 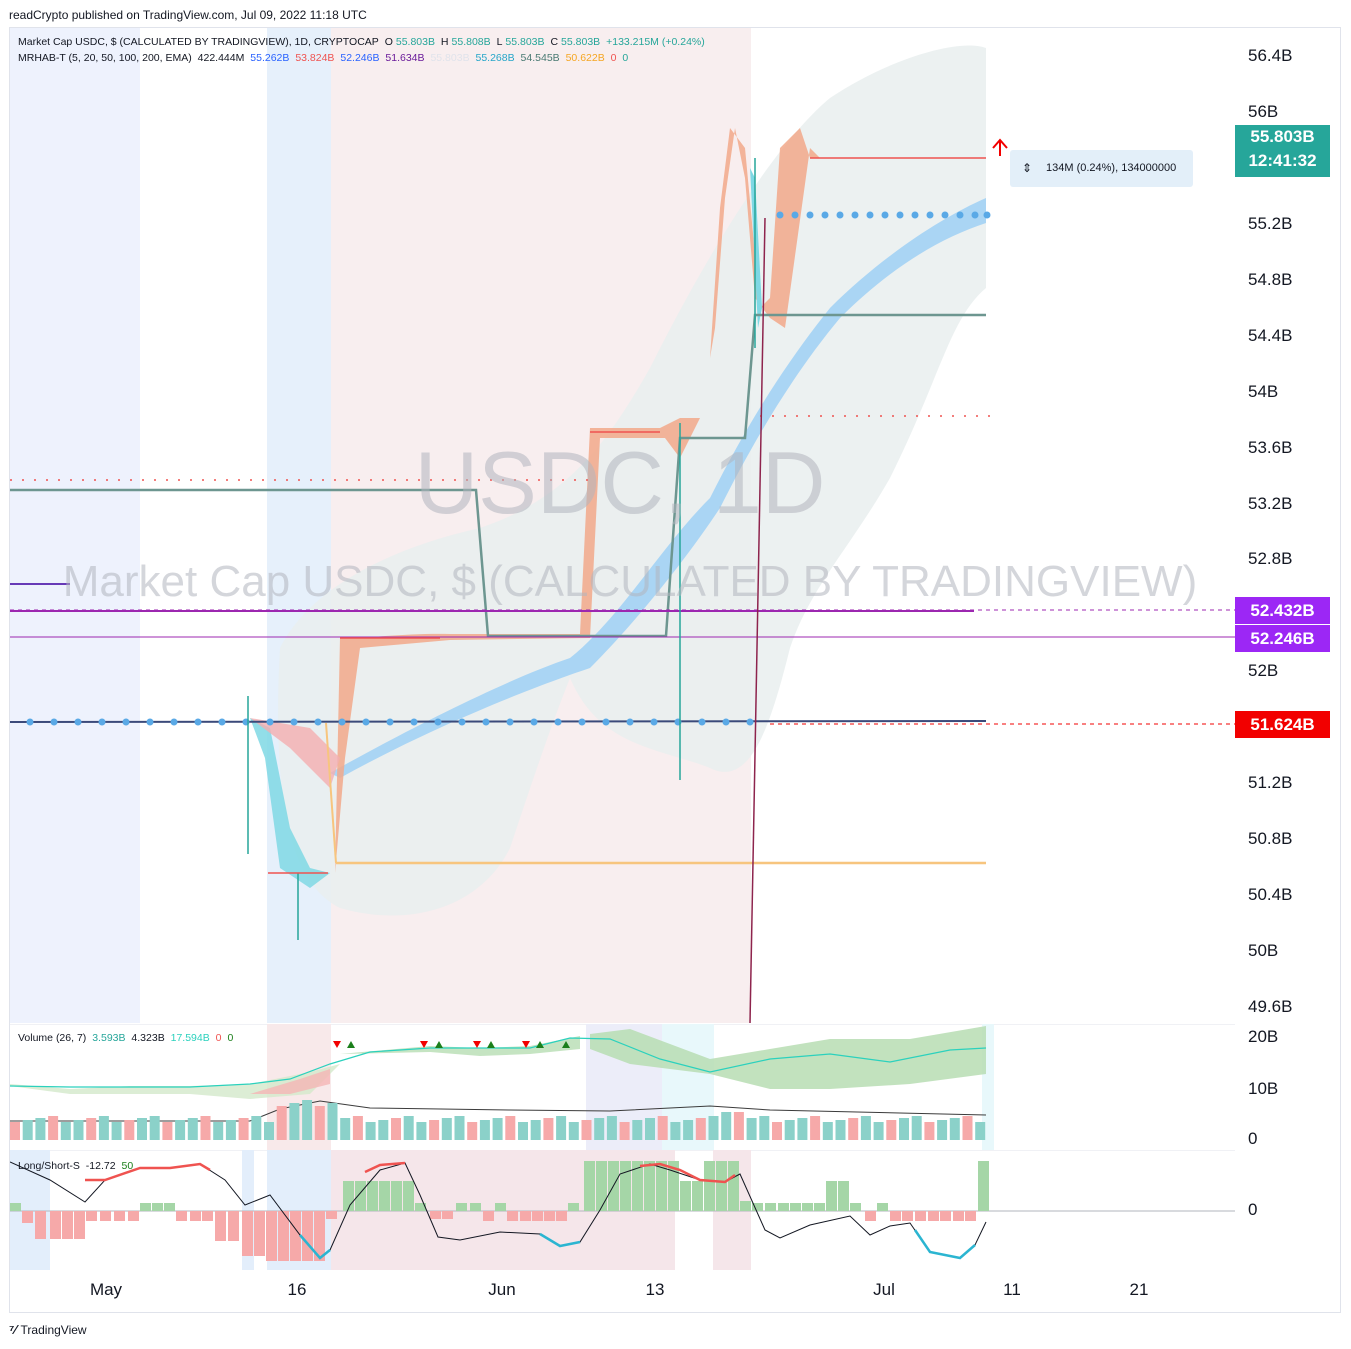 I want to click on longshort-legend: Long/Short-S -12.72 50, so click(x=77, y=1166).